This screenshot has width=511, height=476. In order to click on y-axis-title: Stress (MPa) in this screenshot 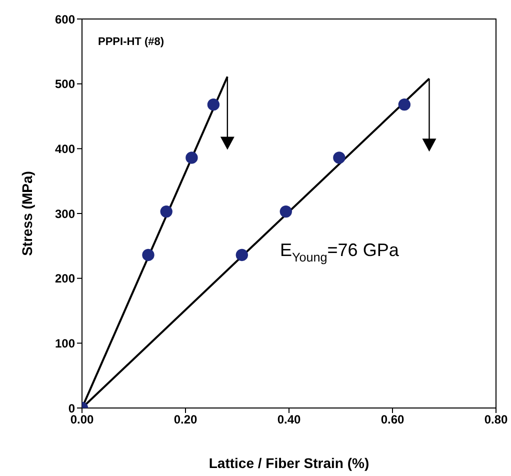, I will do `click(26, 213)`.